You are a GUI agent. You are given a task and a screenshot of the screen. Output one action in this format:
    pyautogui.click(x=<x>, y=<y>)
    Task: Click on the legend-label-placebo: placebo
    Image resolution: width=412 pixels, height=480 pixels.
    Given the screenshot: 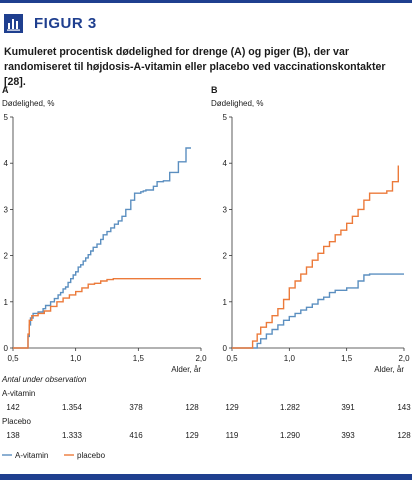 What is the action you would take?
    pyautogui.click(x=91, y=455)
    